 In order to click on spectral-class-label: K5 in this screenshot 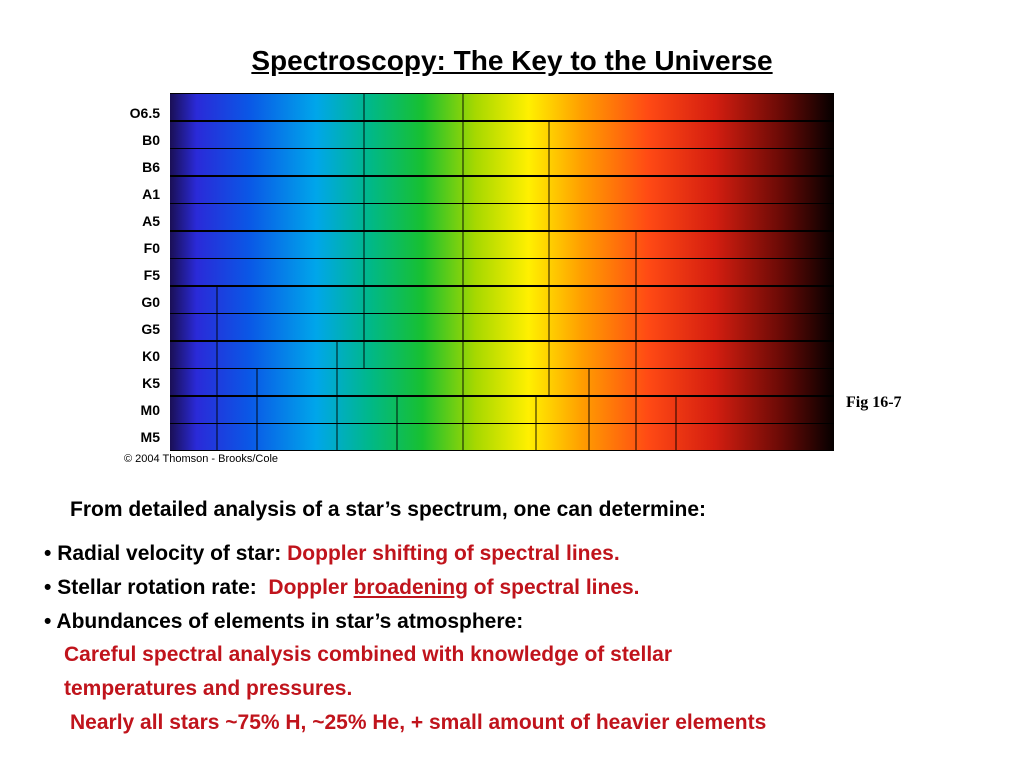, I will do `click(151, 383)`.